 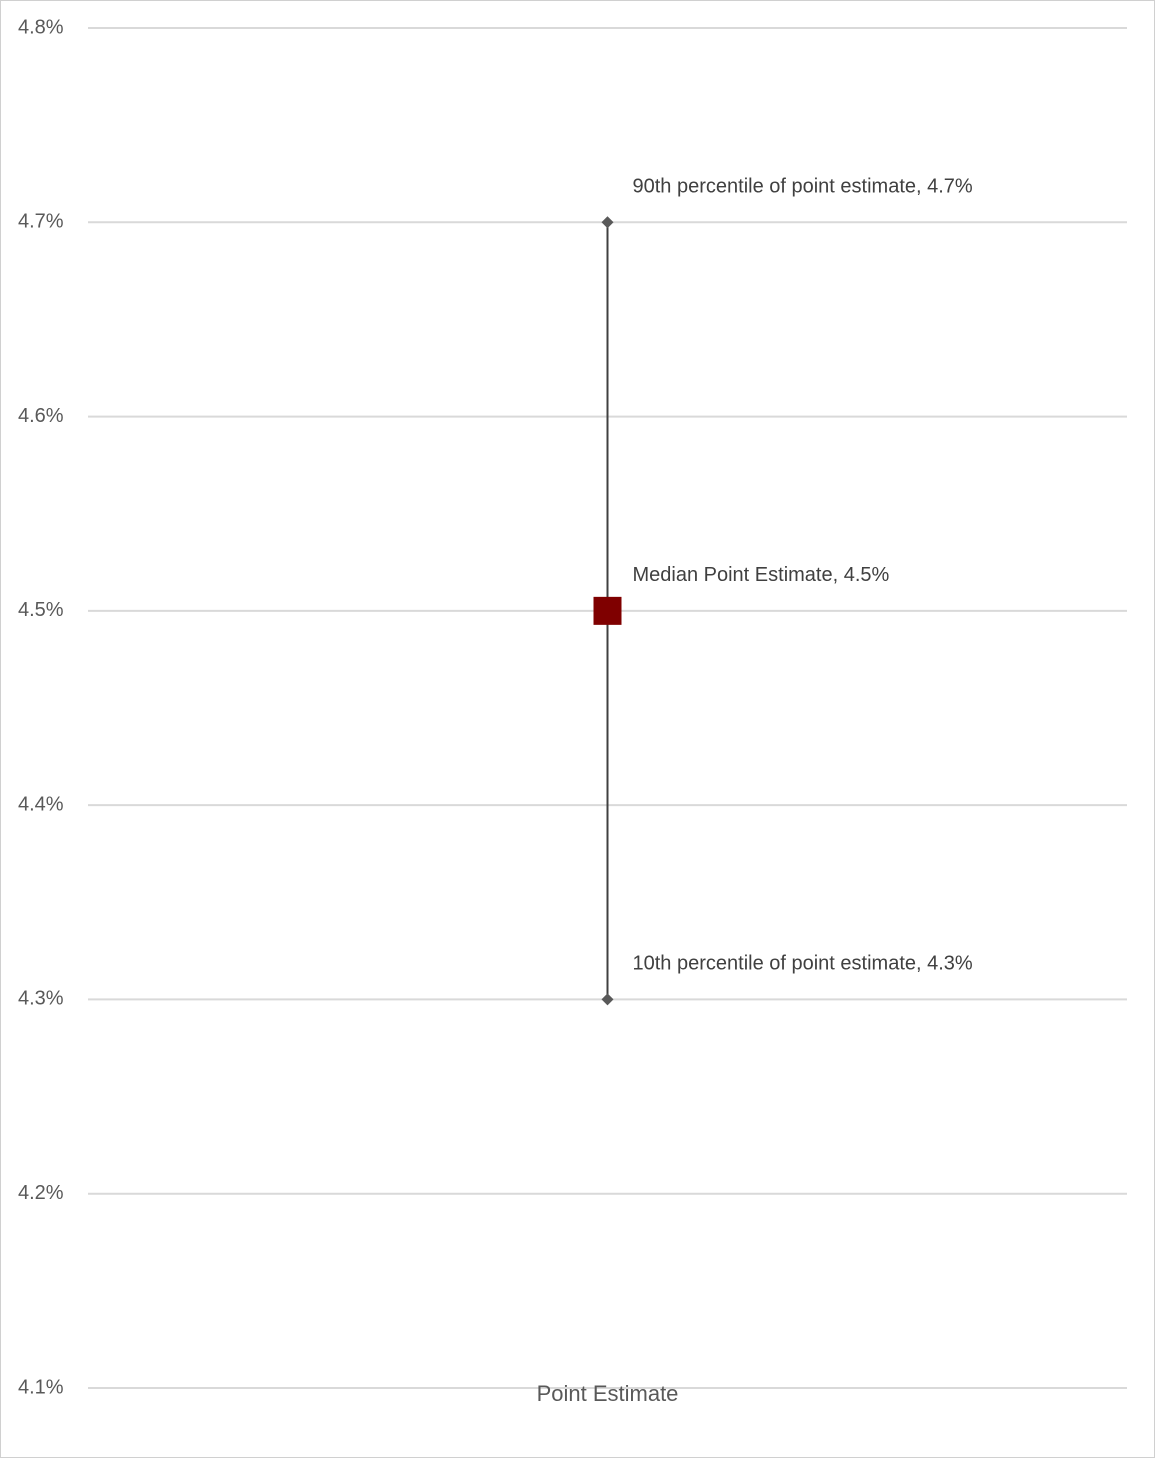 What do you see at coordinates (803, 964) in the screenshot?
I see `data-label: 10th percentile of point estimate, 4.3%` at bounding box center [803, 964].